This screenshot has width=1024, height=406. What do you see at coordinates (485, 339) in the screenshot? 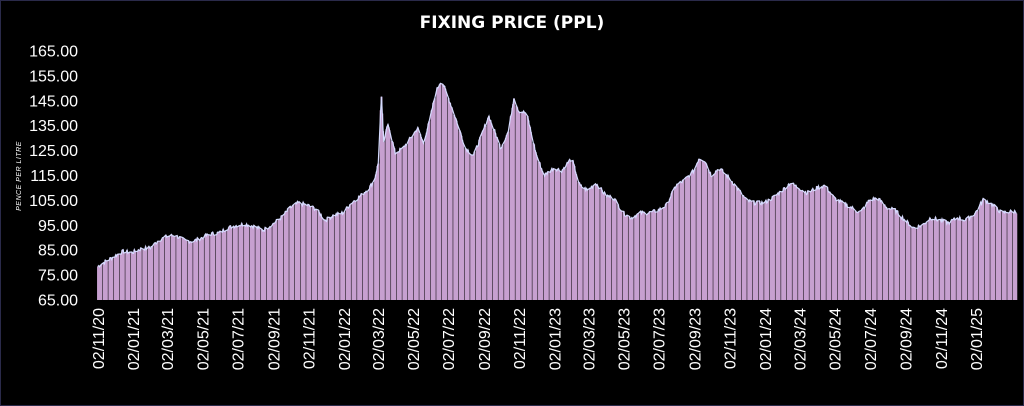
I see `x-tick-label: 02/09/22` at bounding box center [485, 339].